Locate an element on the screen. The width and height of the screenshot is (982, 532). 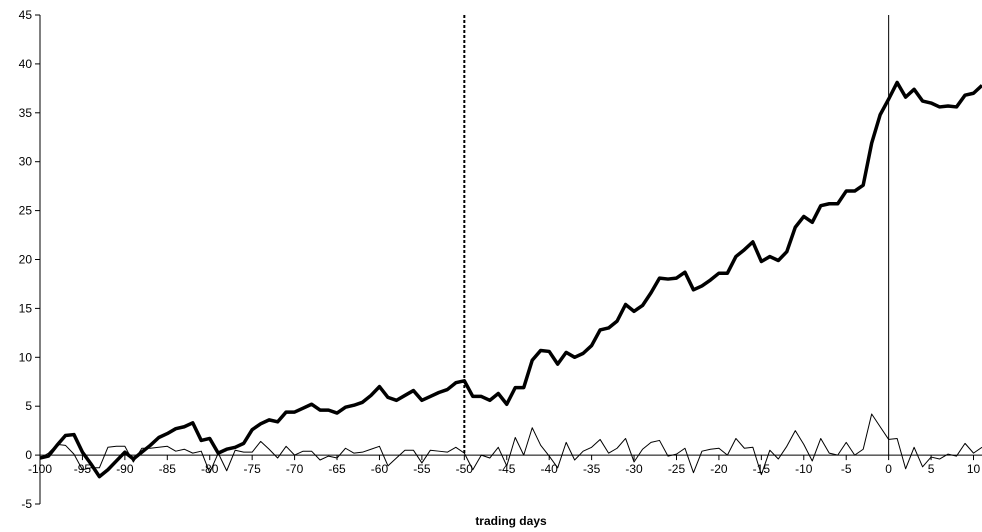
y-tick-label: 15 is located at coordinates (26, 308).